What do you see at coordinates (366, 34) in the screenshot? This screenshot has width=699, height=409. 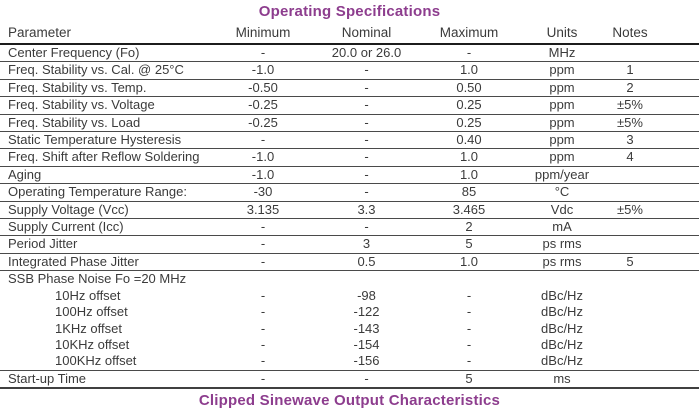 I see `column-header-nominal: Nominal` at bounding box center [366, 34].